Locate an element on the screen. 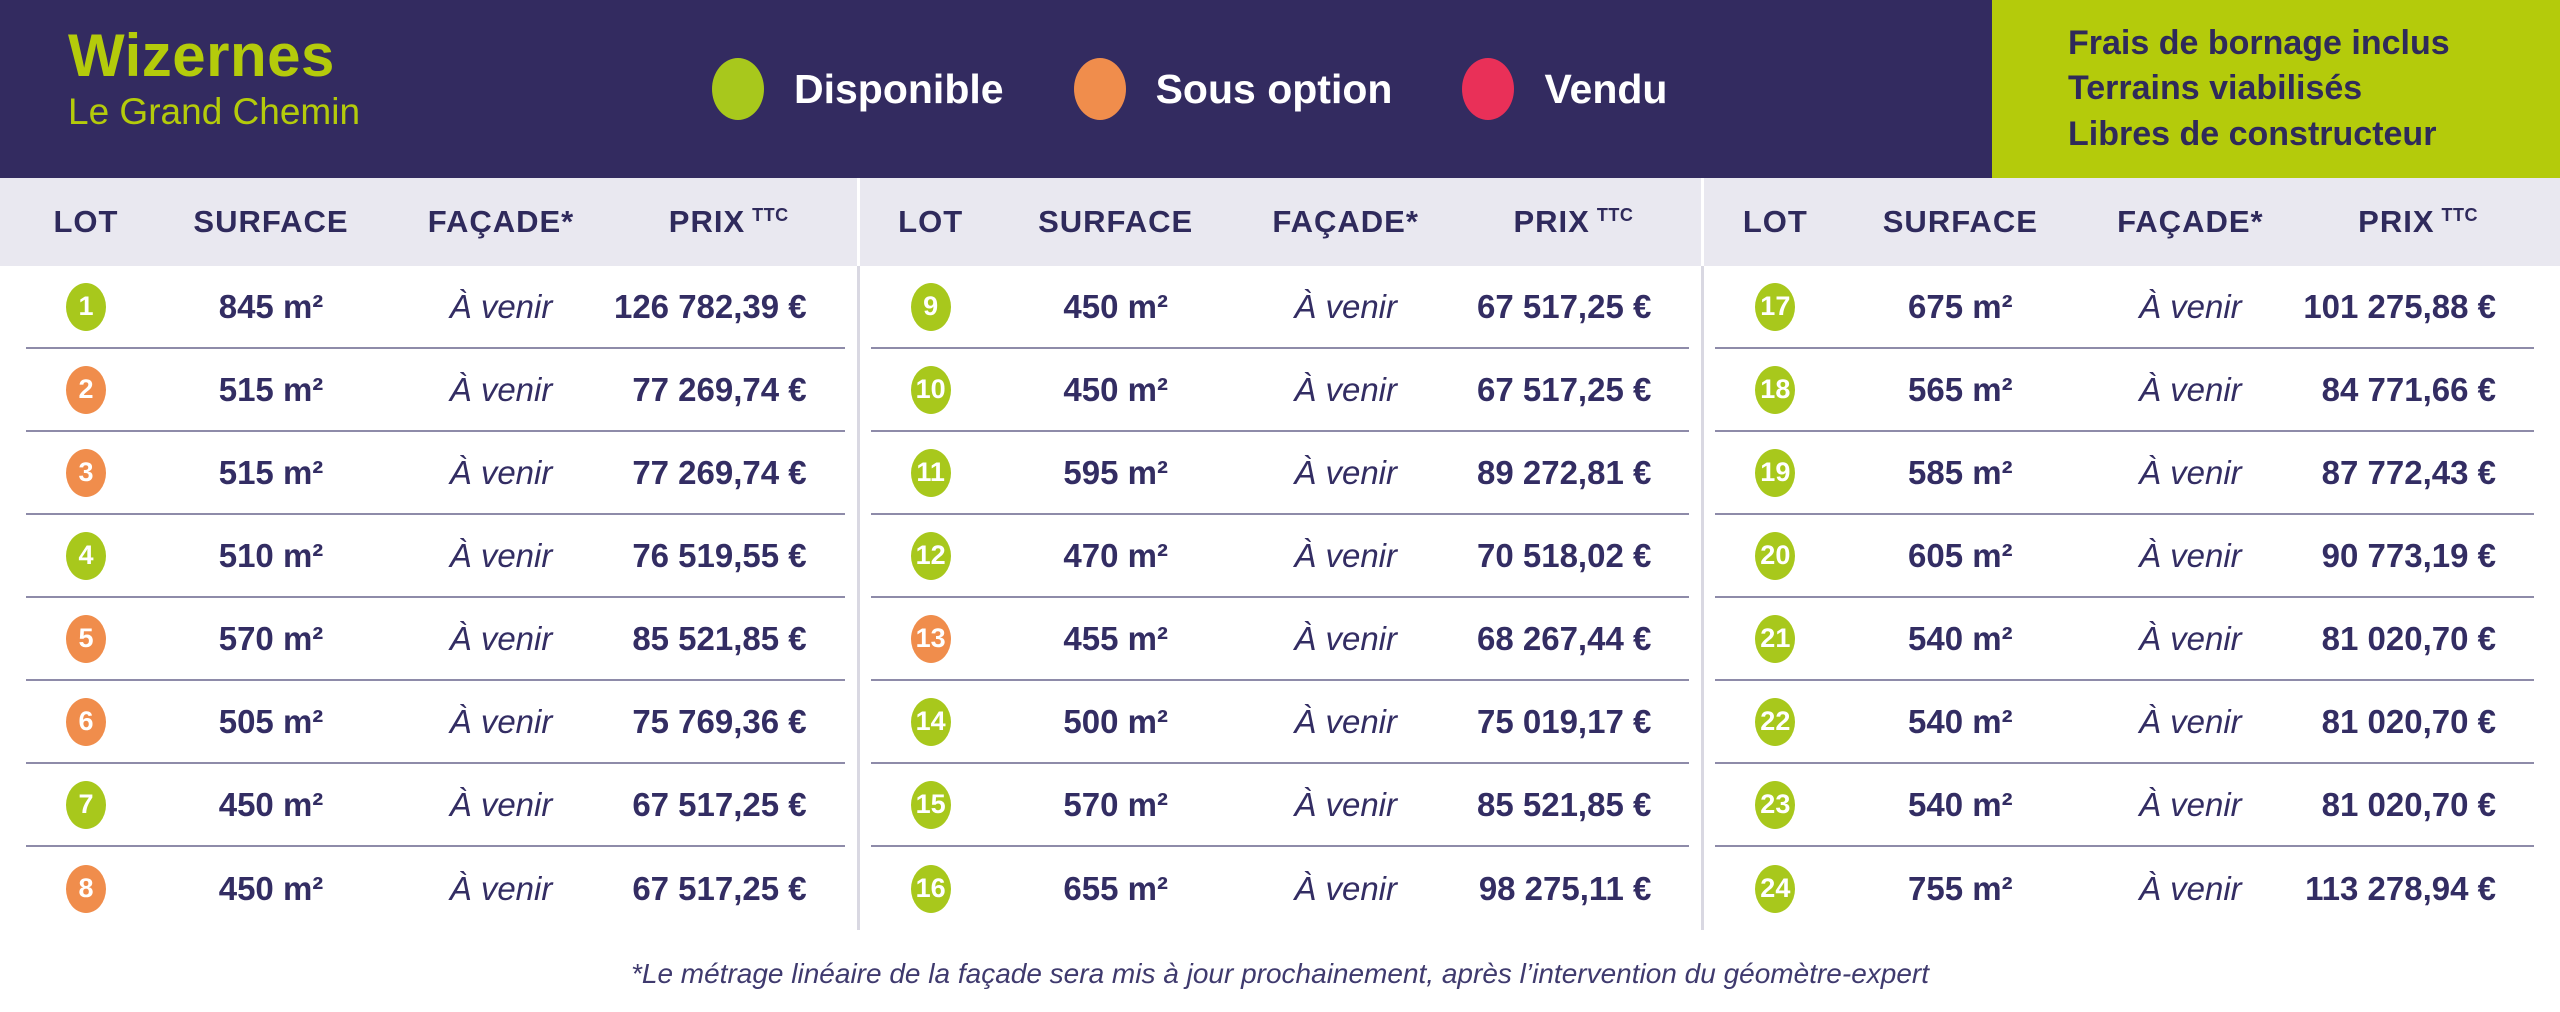 This screenshot has height=1012, width=2560. table-row: 3 515 m² À venir 77 269,74 € is located at coordinates (435, 473).